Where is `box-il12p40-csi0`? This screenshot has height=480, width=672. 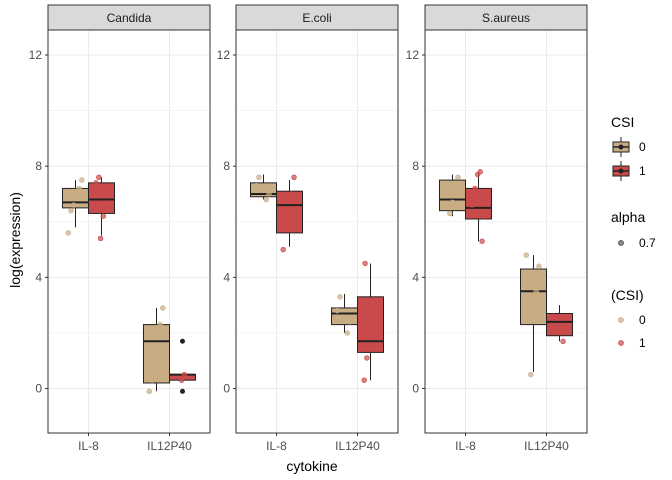
box-il12p40-csi0 is located at coordinates (156, 354).